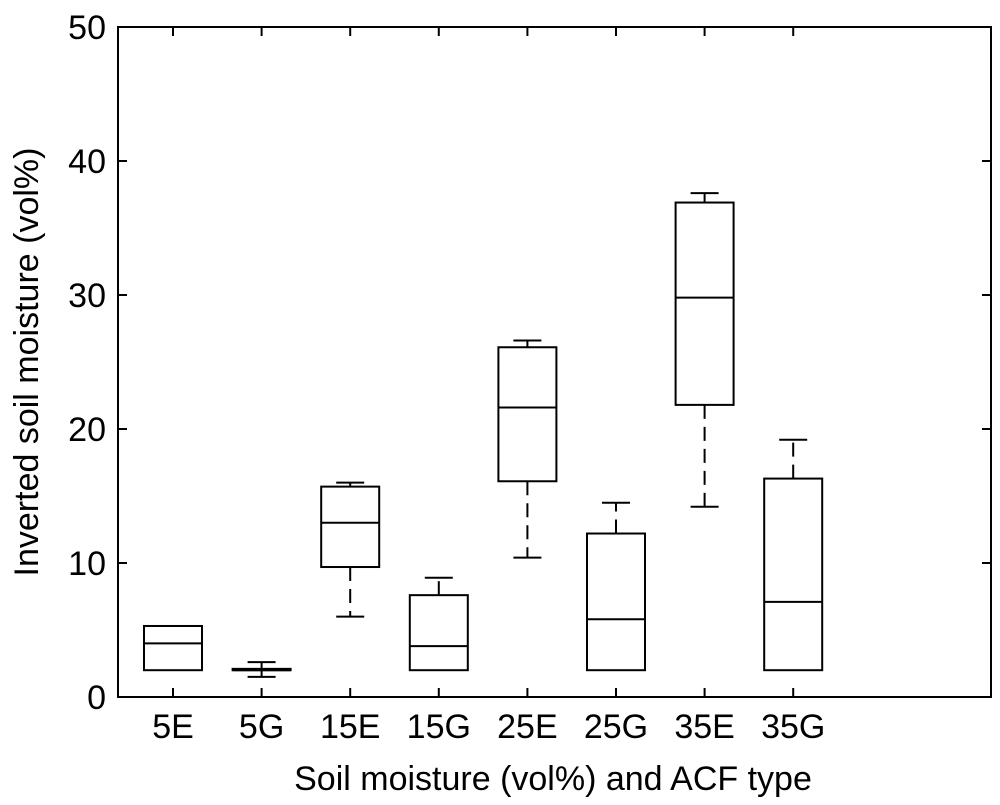 The image size is (1000, 805). I want to click on box-25E, so click(527, 449).